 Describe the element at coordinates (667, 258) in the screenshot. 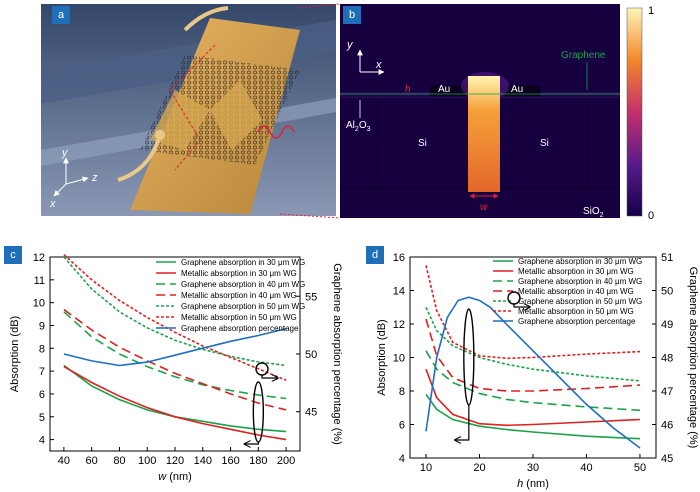

I see `y2-tick-label: 51` at that location.